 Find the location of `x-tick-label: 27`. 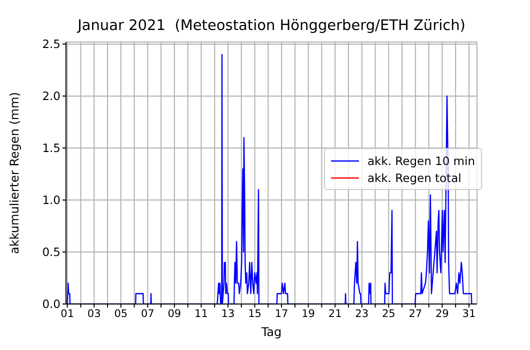

x-tick-label: 27 is located at coordinates (415, 314).